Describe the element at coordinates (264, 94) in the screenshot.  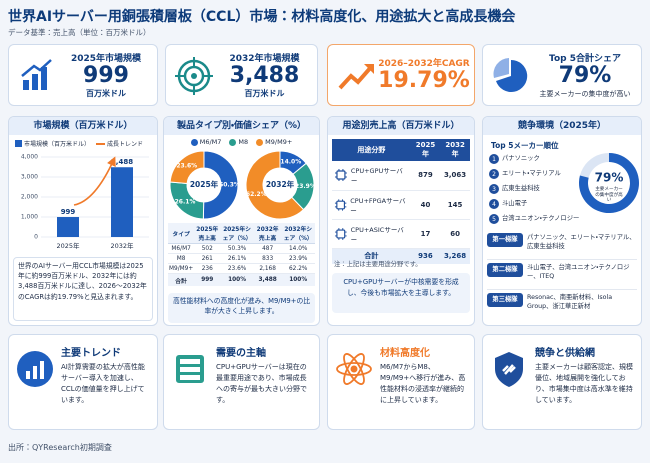
I see `kpi-unit: 百万米ドル` at that location.